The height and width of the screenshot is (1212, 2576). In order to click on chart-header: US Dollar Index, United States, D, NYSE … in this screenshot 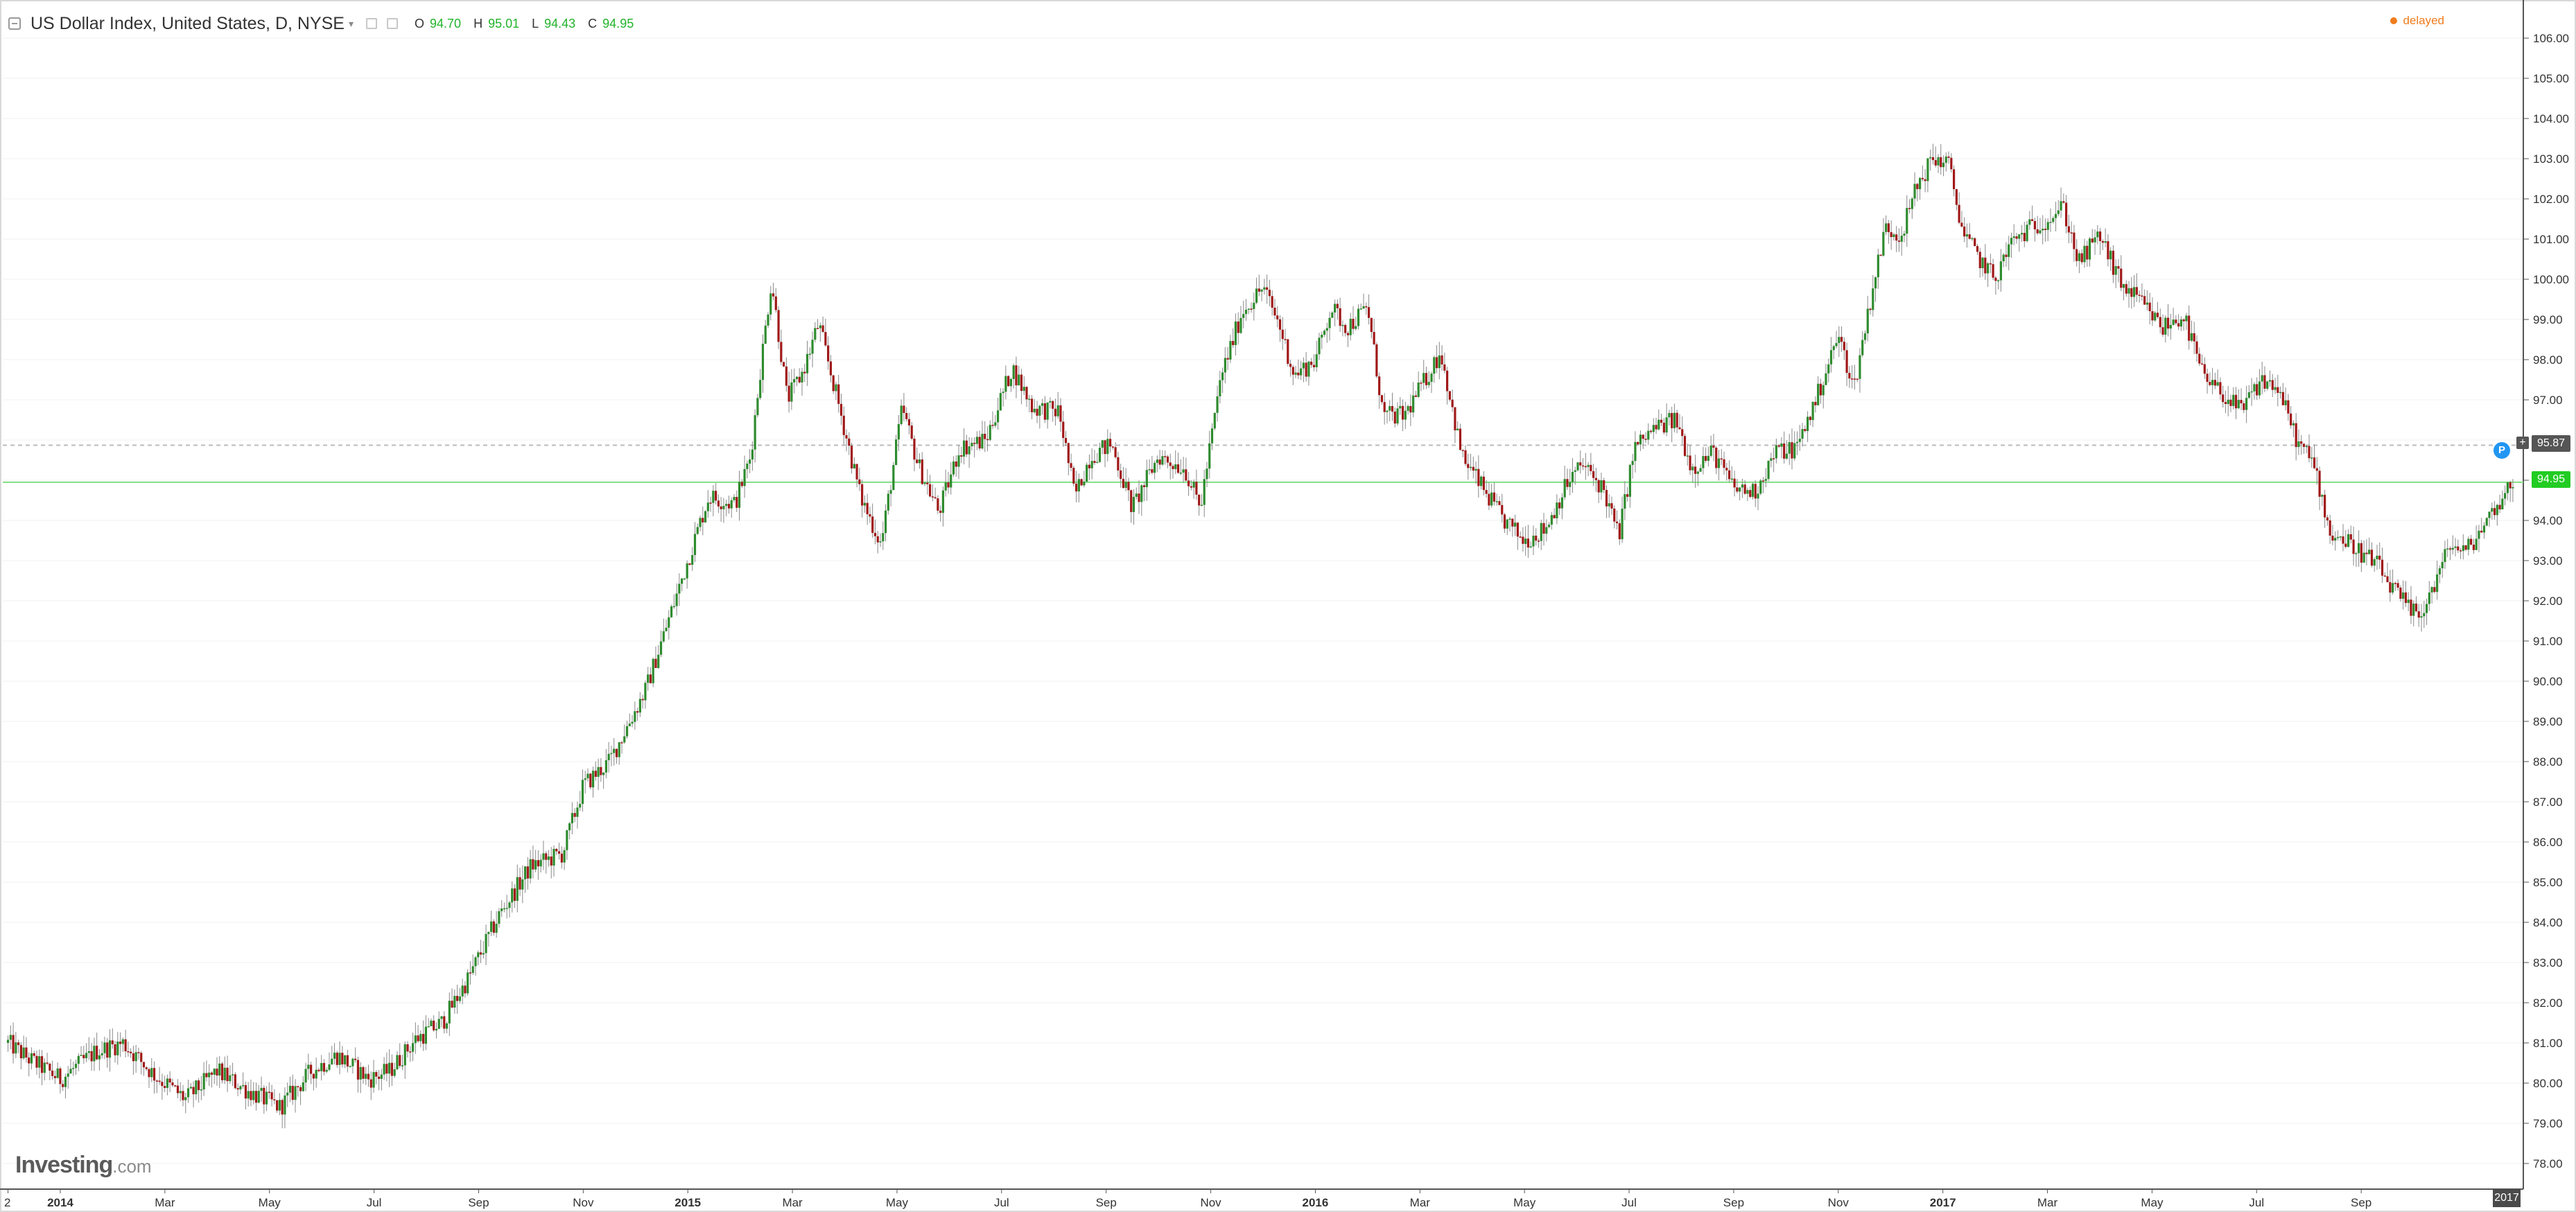, I will do `click(324, 23)`.